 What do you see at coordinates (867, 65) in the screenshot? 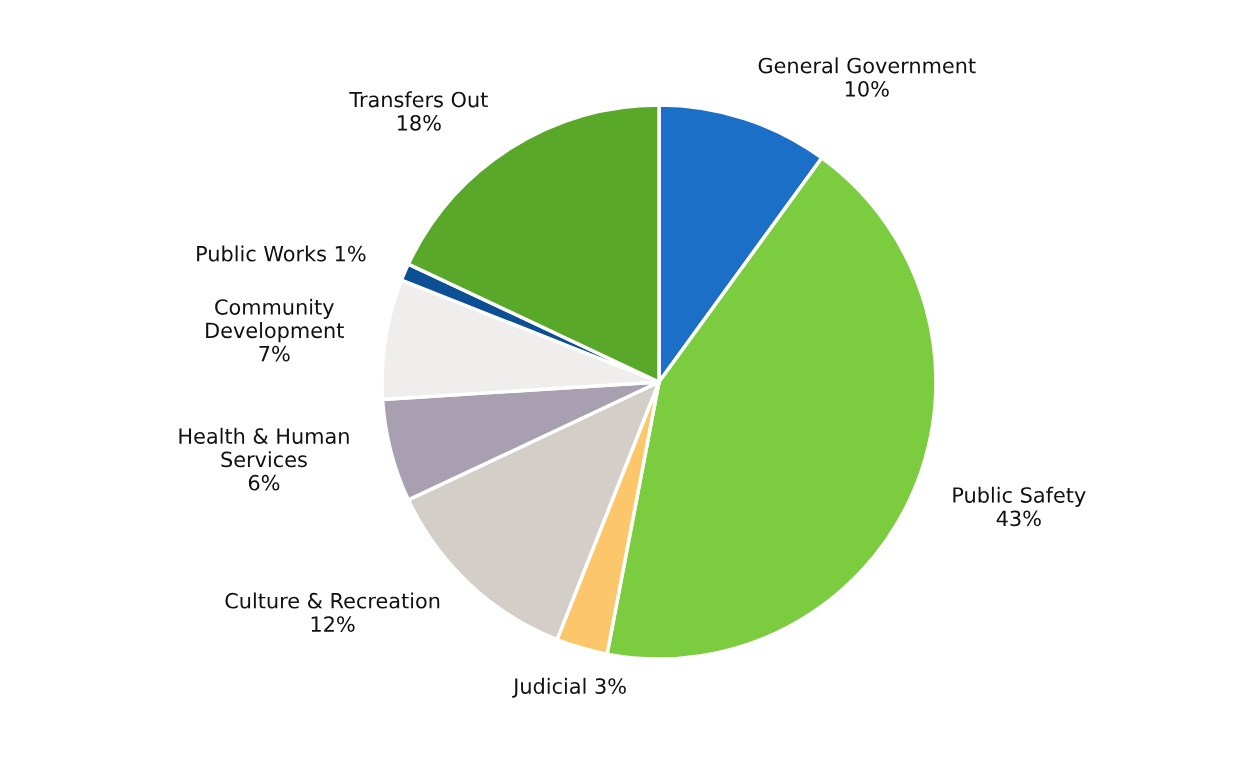
I see `slice-label: General Government` at bounding box center [867, 65].